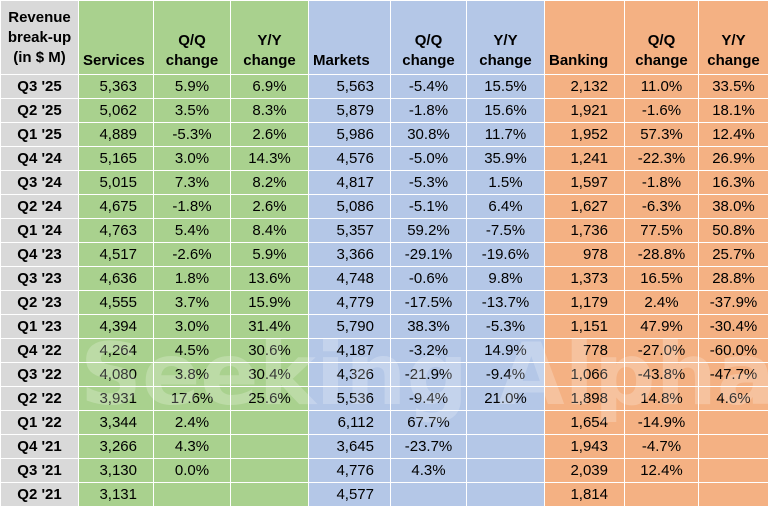 The width and height of the screenshot is (768, 507). I want to click on markets-yy-cell, so click(506, 447).